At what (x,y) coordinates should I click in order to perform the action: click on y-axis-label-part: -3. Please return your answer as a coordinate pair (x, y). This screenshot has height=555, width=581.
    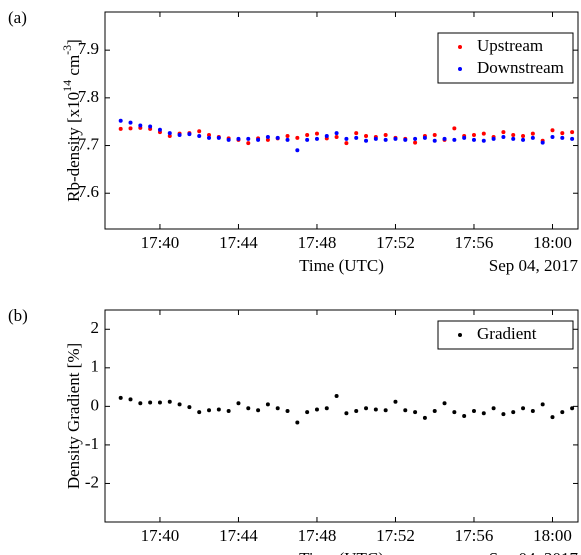
    Looking at the image, I should click on (67, 50).